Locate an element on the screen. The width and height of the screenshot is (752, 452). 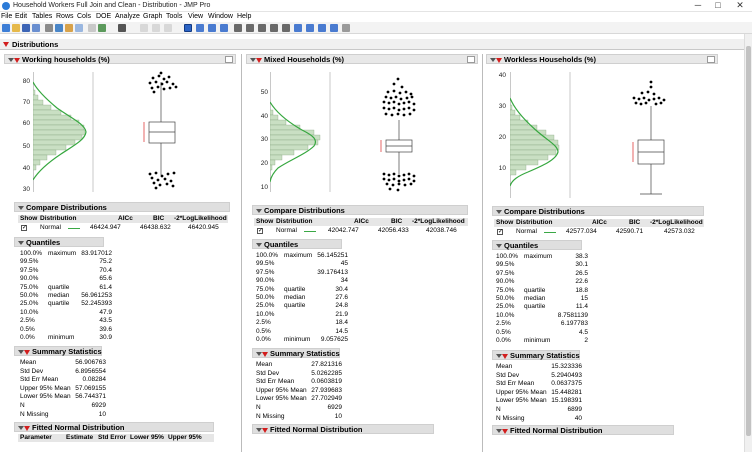
select-icon is located at coordinates (188, 28).